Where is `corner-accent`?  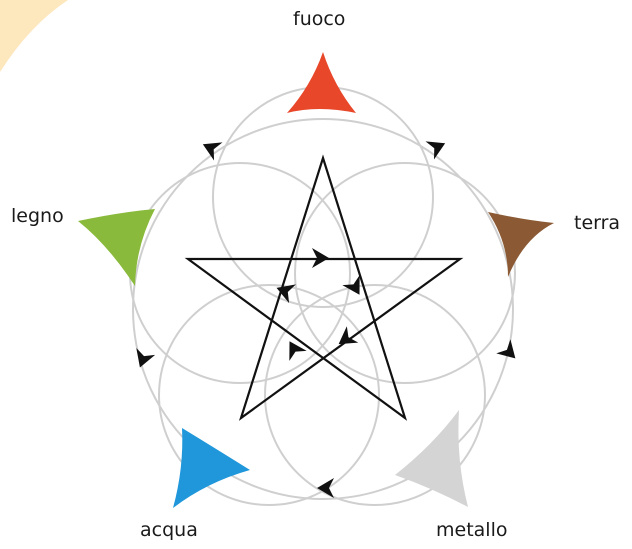
corner-accent is located at coordinates (34, 36).